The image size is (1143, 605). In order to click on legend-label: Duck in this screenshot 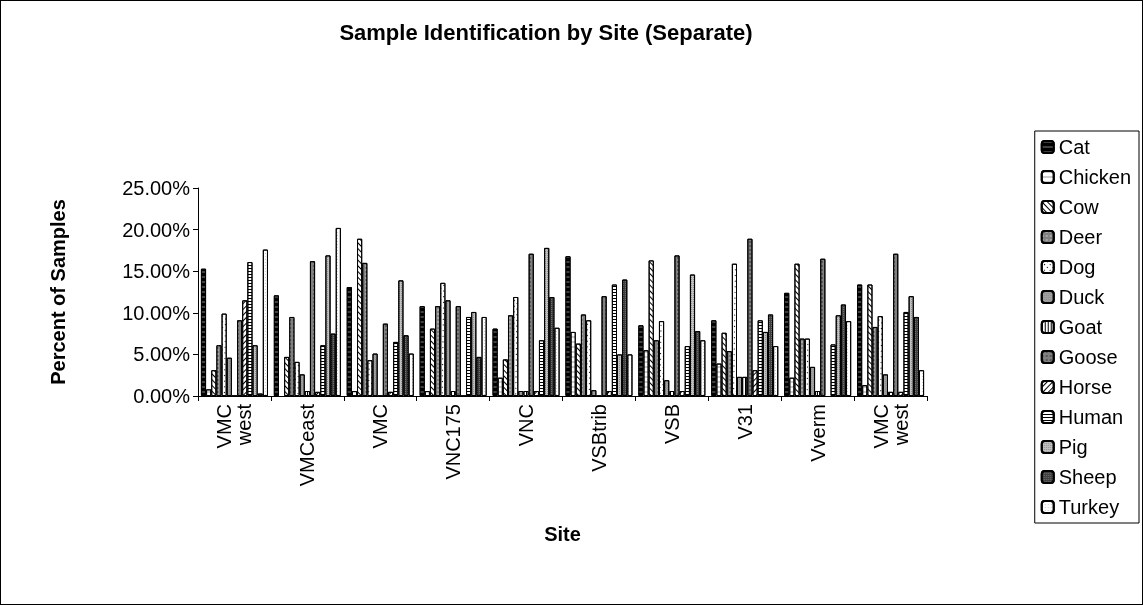, I will do `click(1082, 297)`.